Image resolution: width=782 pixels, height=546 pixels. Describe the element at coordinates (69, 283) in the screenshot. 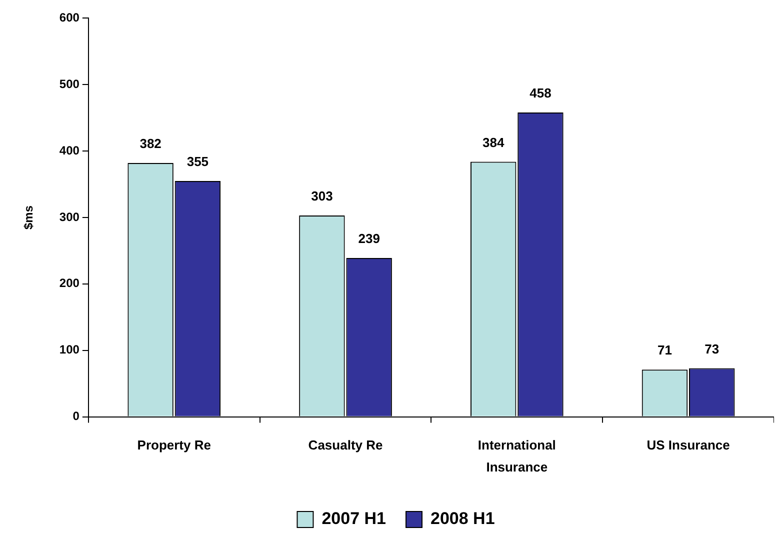

I see `y-tick-label: 200` at that location.